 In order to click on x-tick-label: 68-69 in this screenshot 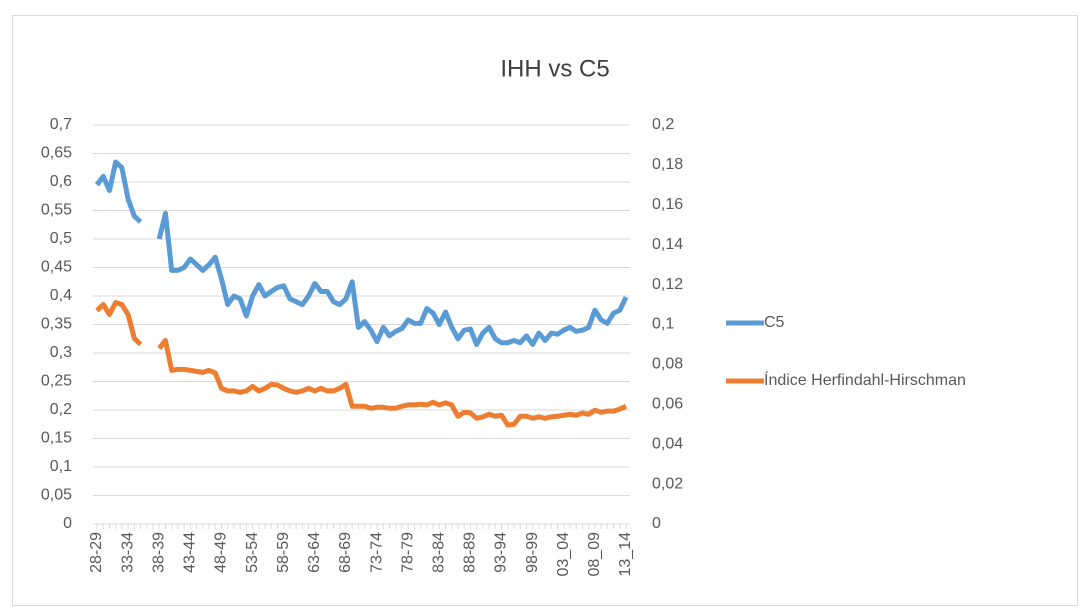, I will do `click(345, 552)`.